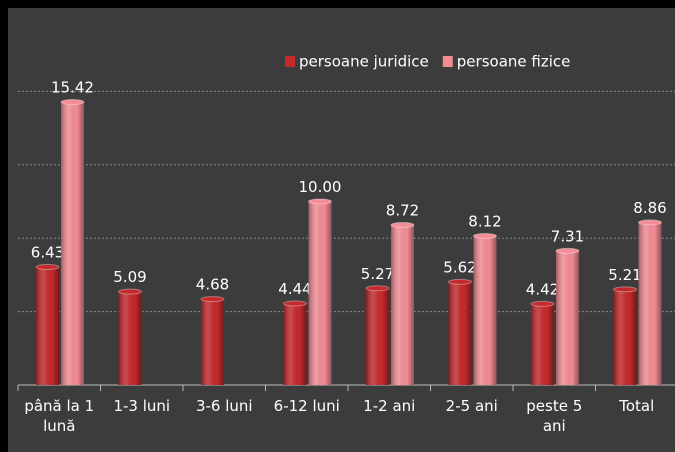 The width and height of the screenshot is (675, 452). What do you see at coordinates (484, 221) in the screenshot?
I see `value-label: 8.12` at bounding box center [484, 221].